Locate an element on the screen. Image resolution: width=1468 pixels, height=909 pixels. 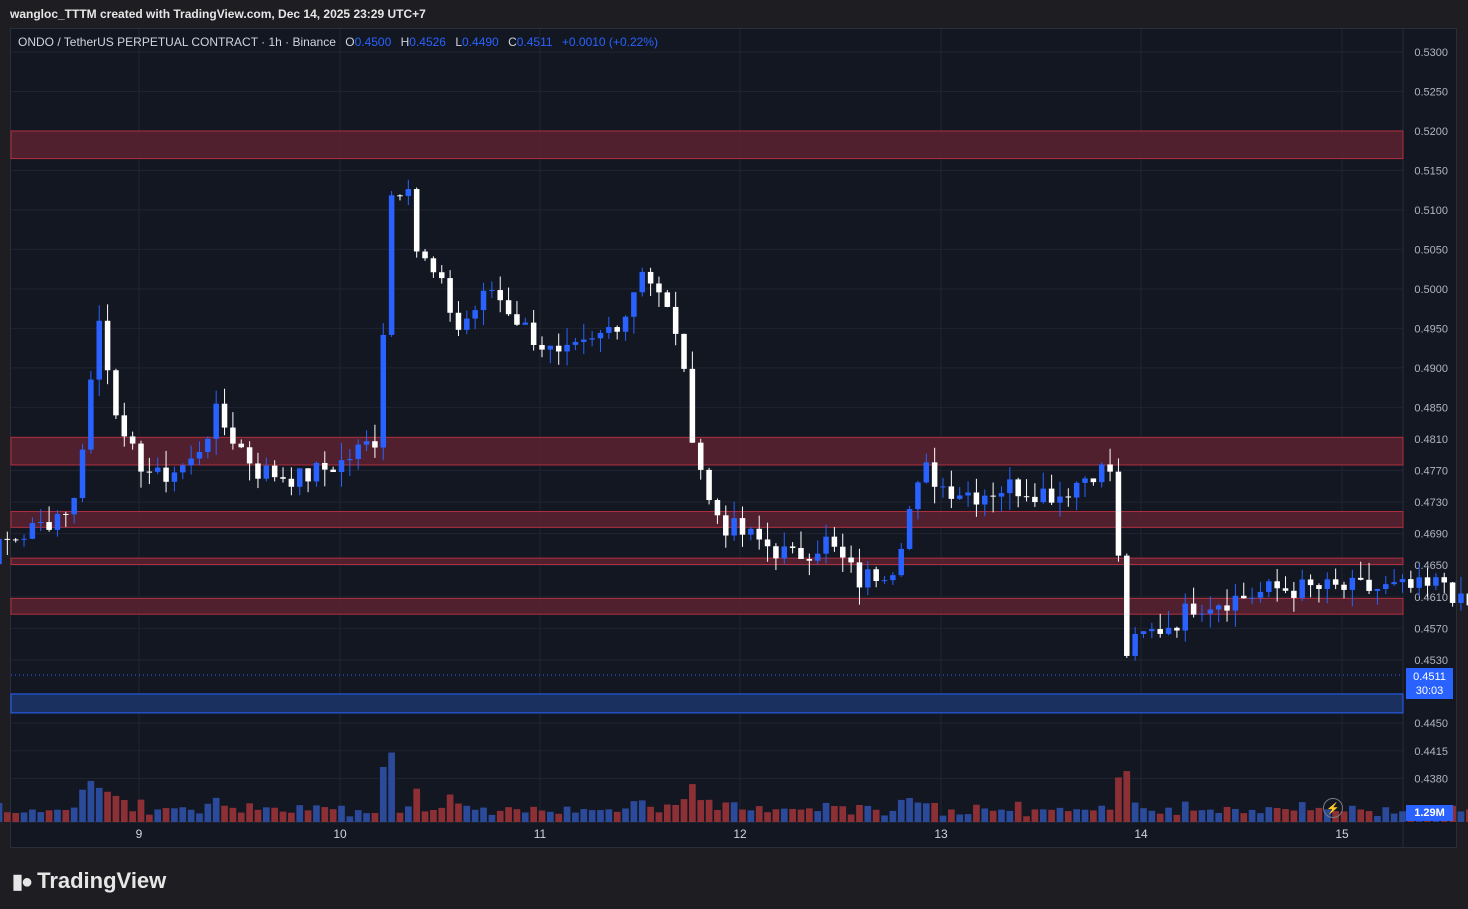
low-value: 0.4490 is located at coordinates (480, 42).